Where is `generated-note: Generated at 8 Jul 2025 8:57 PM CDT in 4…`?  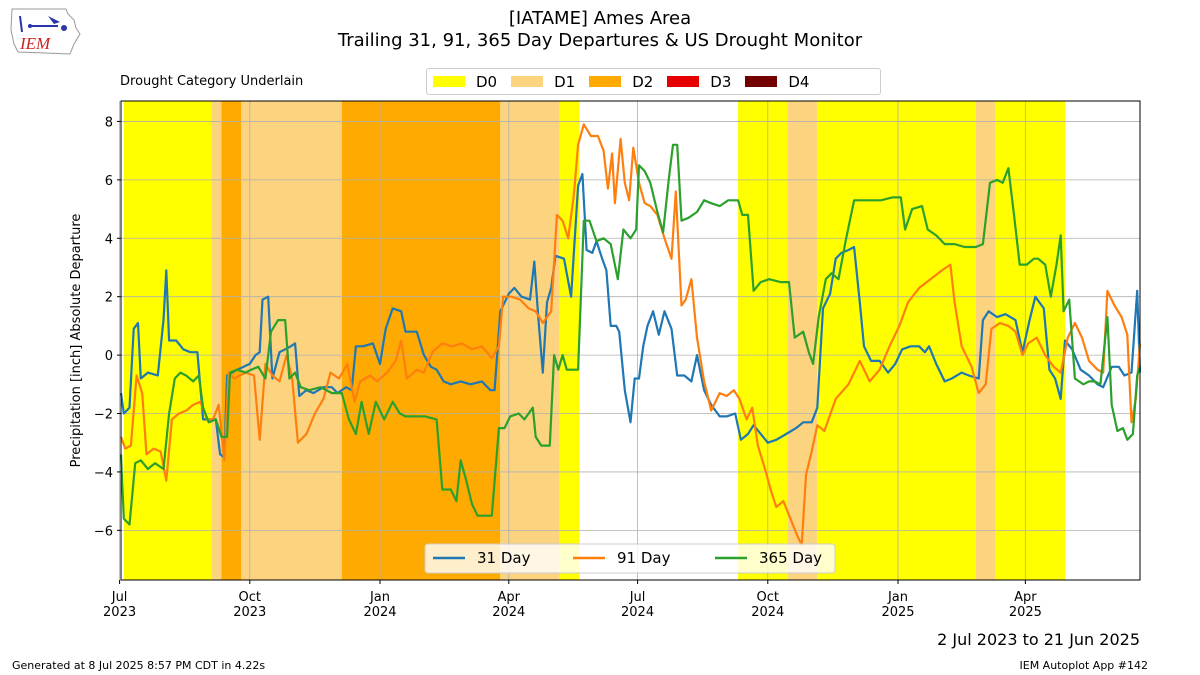
generated-note: Generated at 8 Jul 2025 8:57 PM CDT in 4… is located at coordinates (139, 665).